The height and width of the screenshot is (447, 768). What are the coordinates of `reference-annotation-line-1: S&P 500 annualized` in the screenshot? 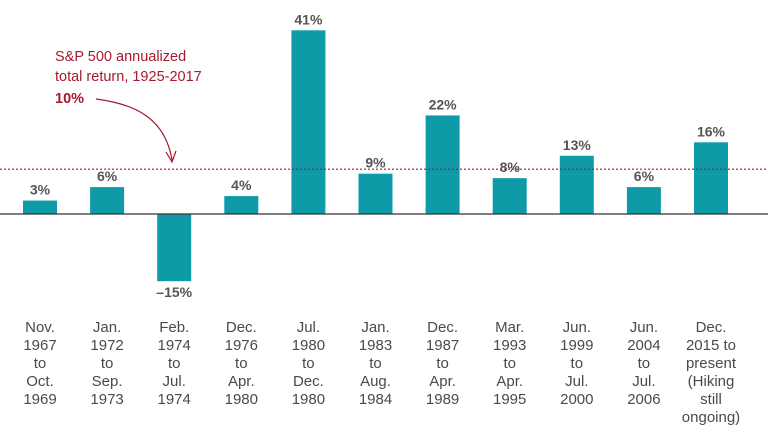 It's located at (120, 57).